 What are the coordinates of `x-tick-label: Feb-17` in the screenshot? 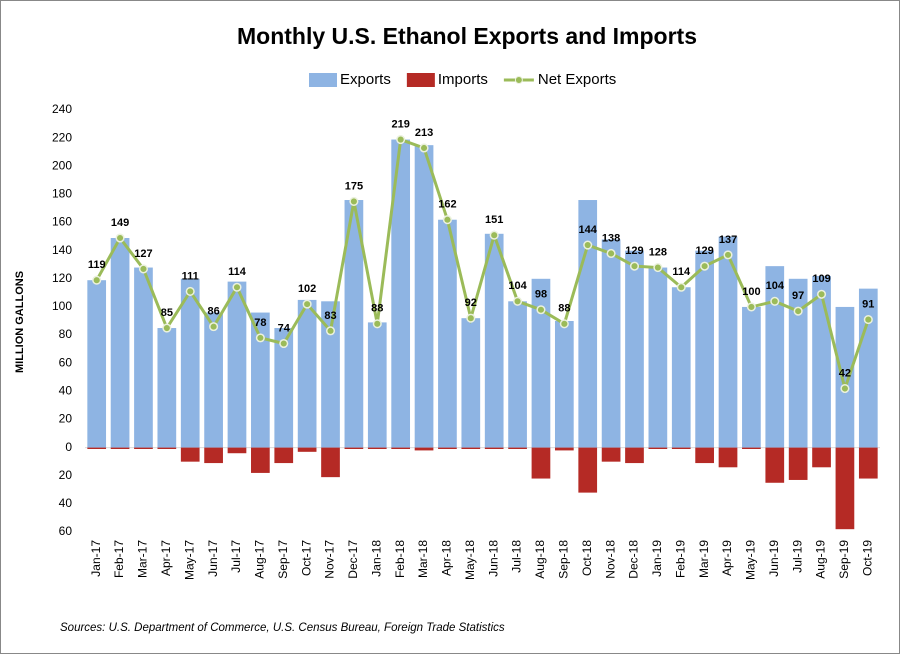 It's located at (119, 559).